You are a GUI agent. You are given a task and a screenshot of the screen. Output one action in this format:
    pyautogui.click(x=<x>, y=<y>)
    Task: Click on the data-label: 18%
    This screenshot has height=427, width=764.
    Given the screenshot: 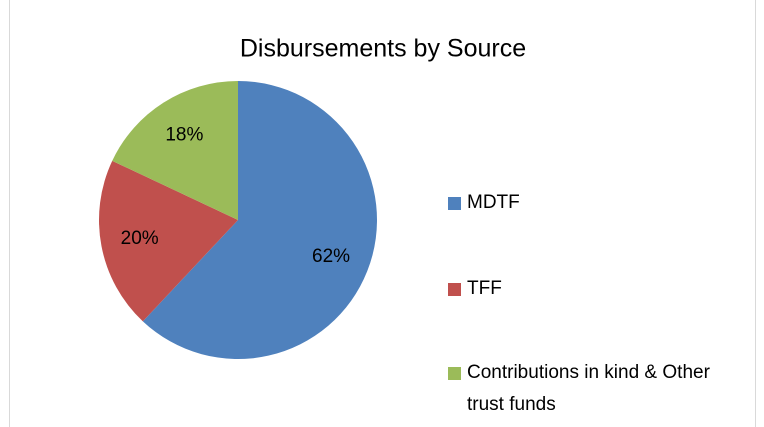 What is the action you would take?
    pyautogui.click(x=184, y=135)
    